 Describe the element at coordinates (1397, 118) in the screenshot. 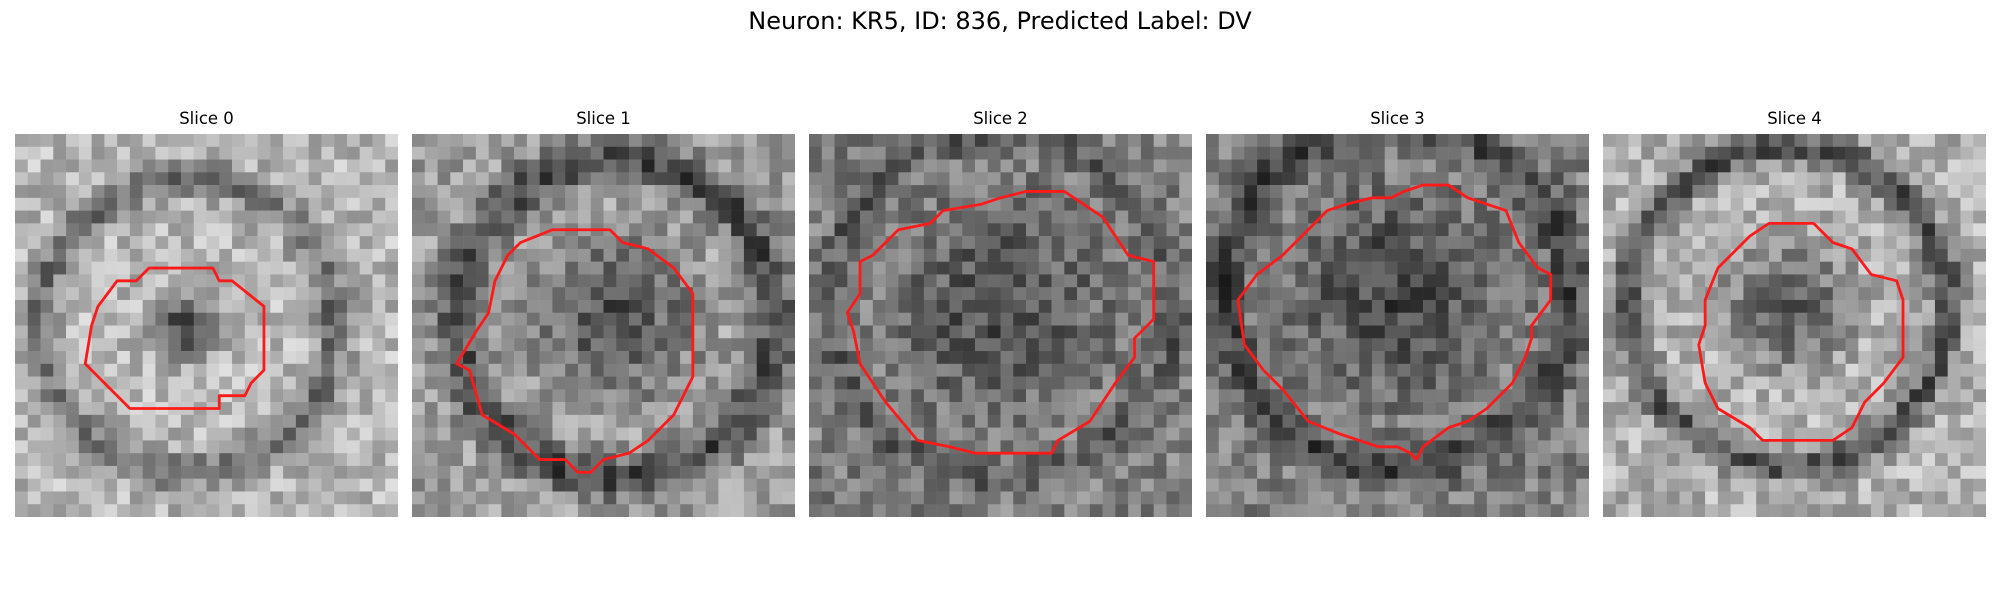

I see `slice-title: Slice 3` at that location.